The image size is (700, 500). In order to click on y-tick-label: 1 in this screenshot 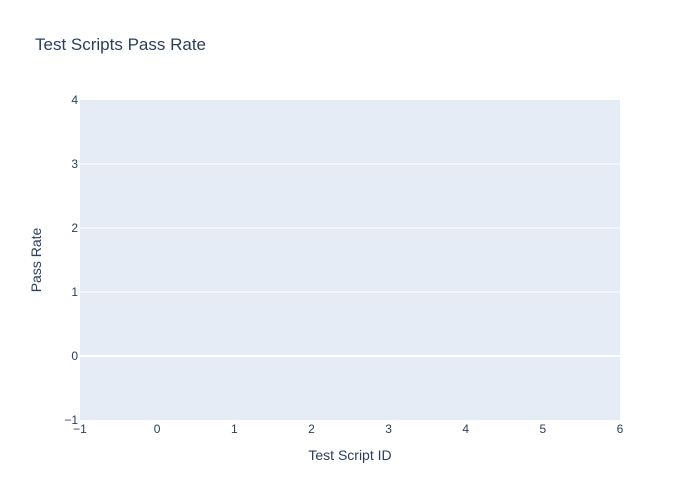, I will do `click(74, 292)`.